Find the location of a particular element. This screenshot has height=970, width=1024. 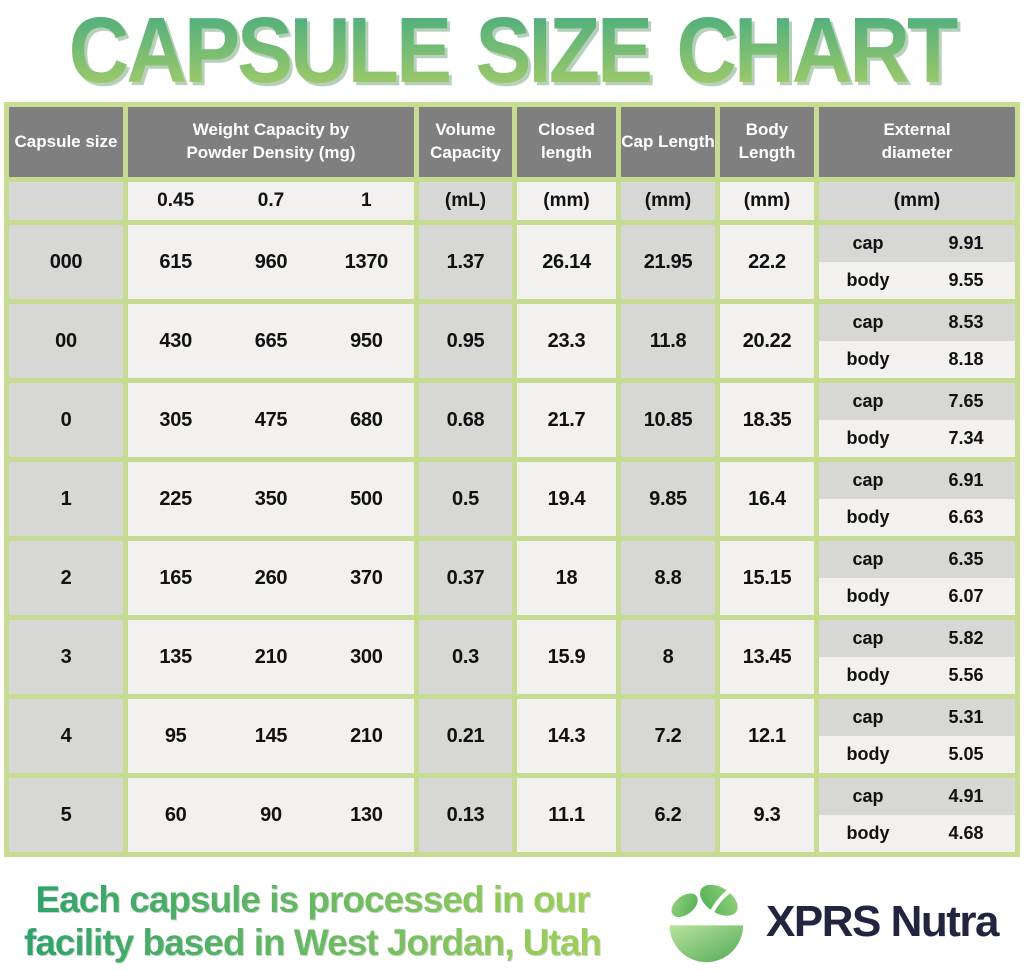

weight-density-1-value: 130 is located at coordinates (366, 814).